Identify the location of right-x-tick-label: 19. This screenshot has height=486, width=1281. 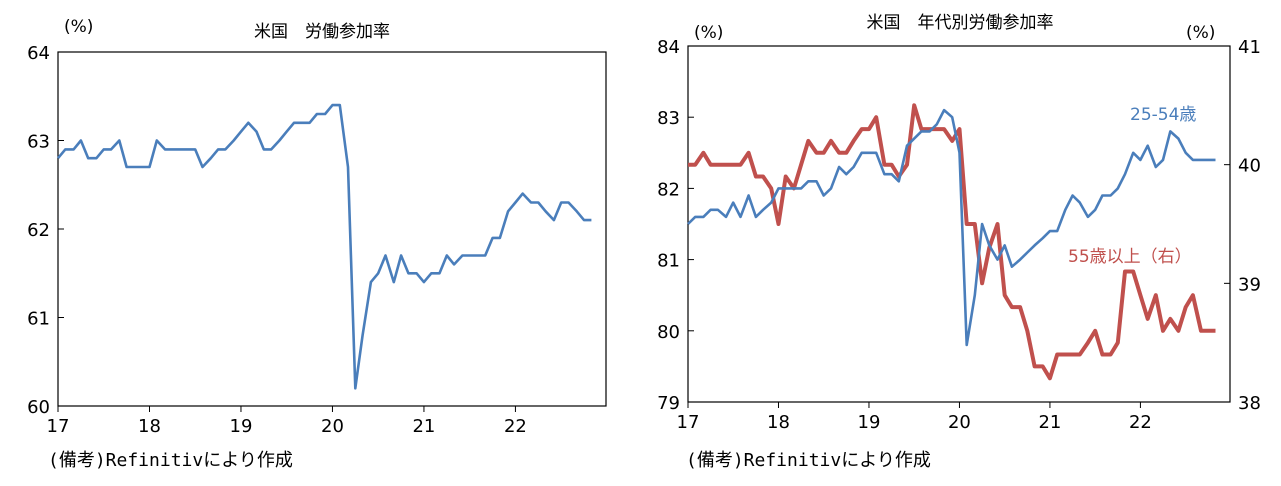
(869, 422).